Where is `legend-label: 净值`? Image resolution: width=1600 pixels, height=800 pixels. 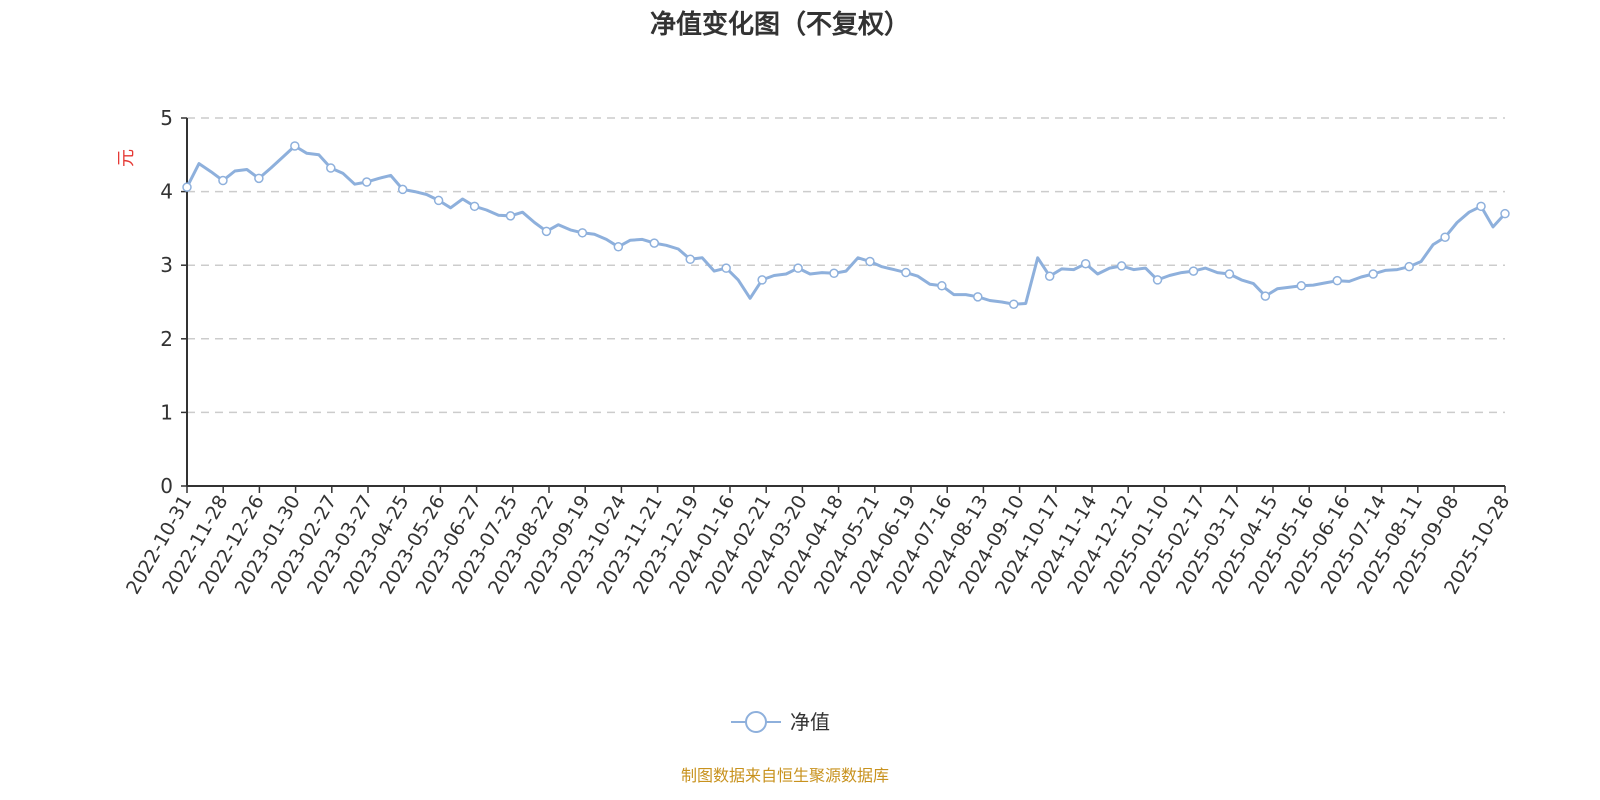
legend-label: 净值 is located at coordinates (810, 722).